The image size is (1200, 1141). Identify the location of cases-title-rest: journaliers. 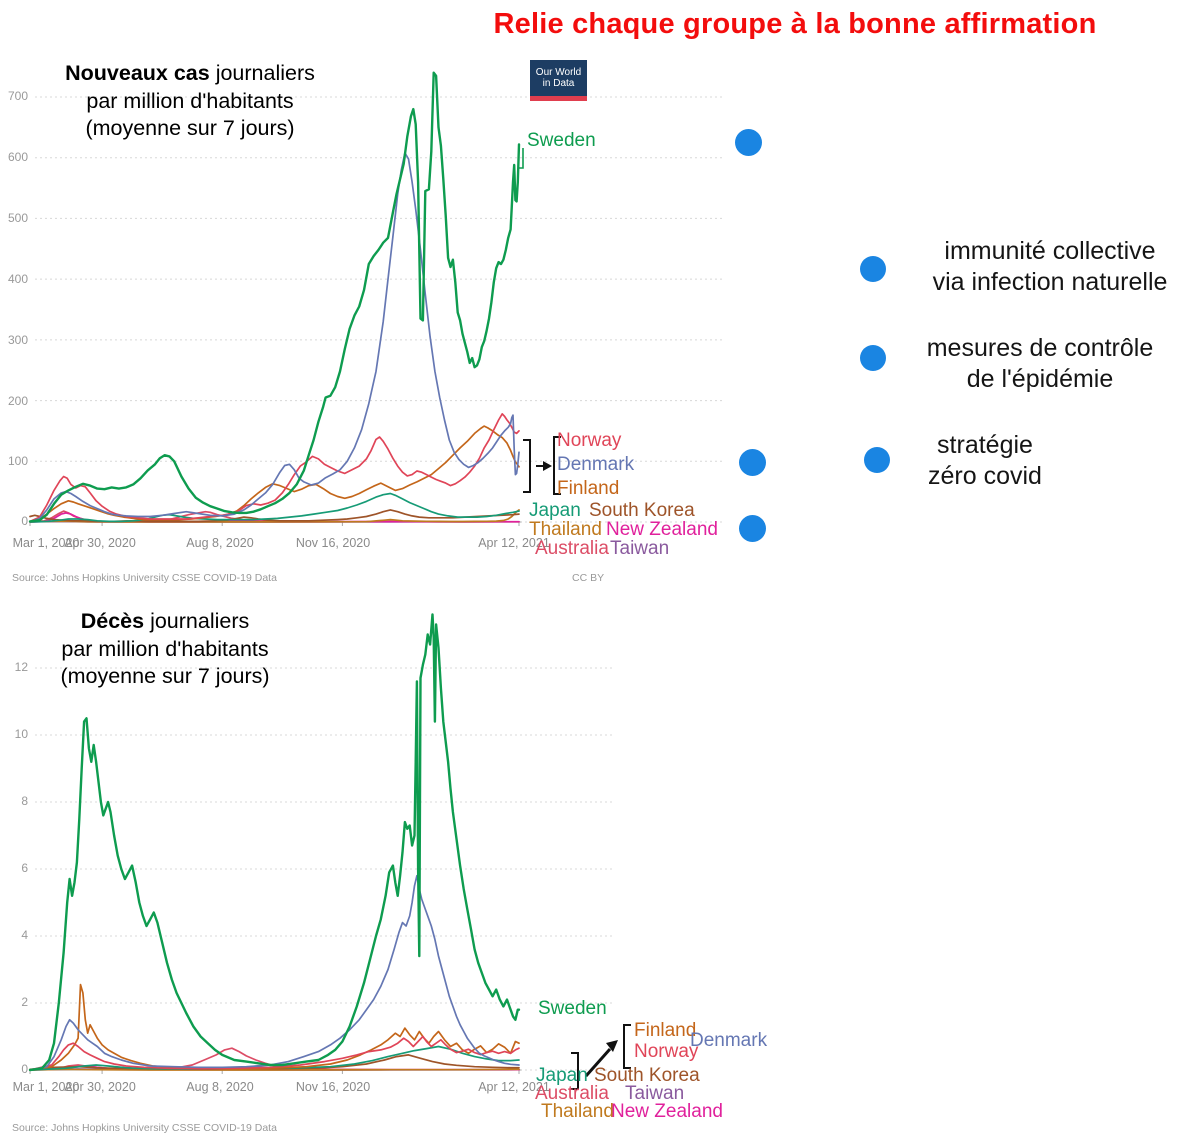
(262, 73).